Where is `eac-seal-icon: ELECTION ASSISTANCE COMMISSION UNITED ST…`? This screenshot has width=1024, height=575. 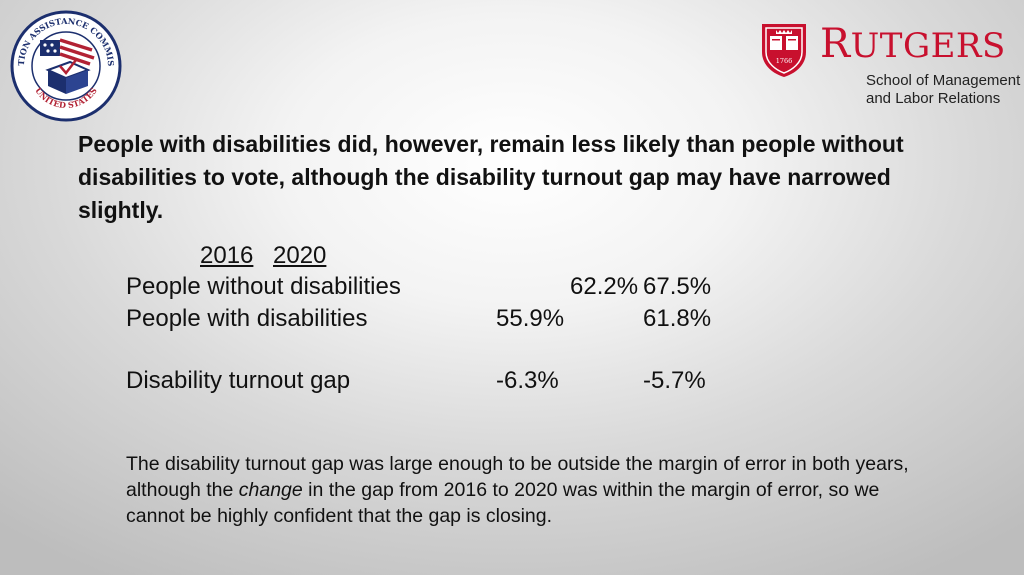 eac-seal-icon: ELECTION ASSISTANCE COMMISSION UNITED ST… is located at coordinates (66, 66).